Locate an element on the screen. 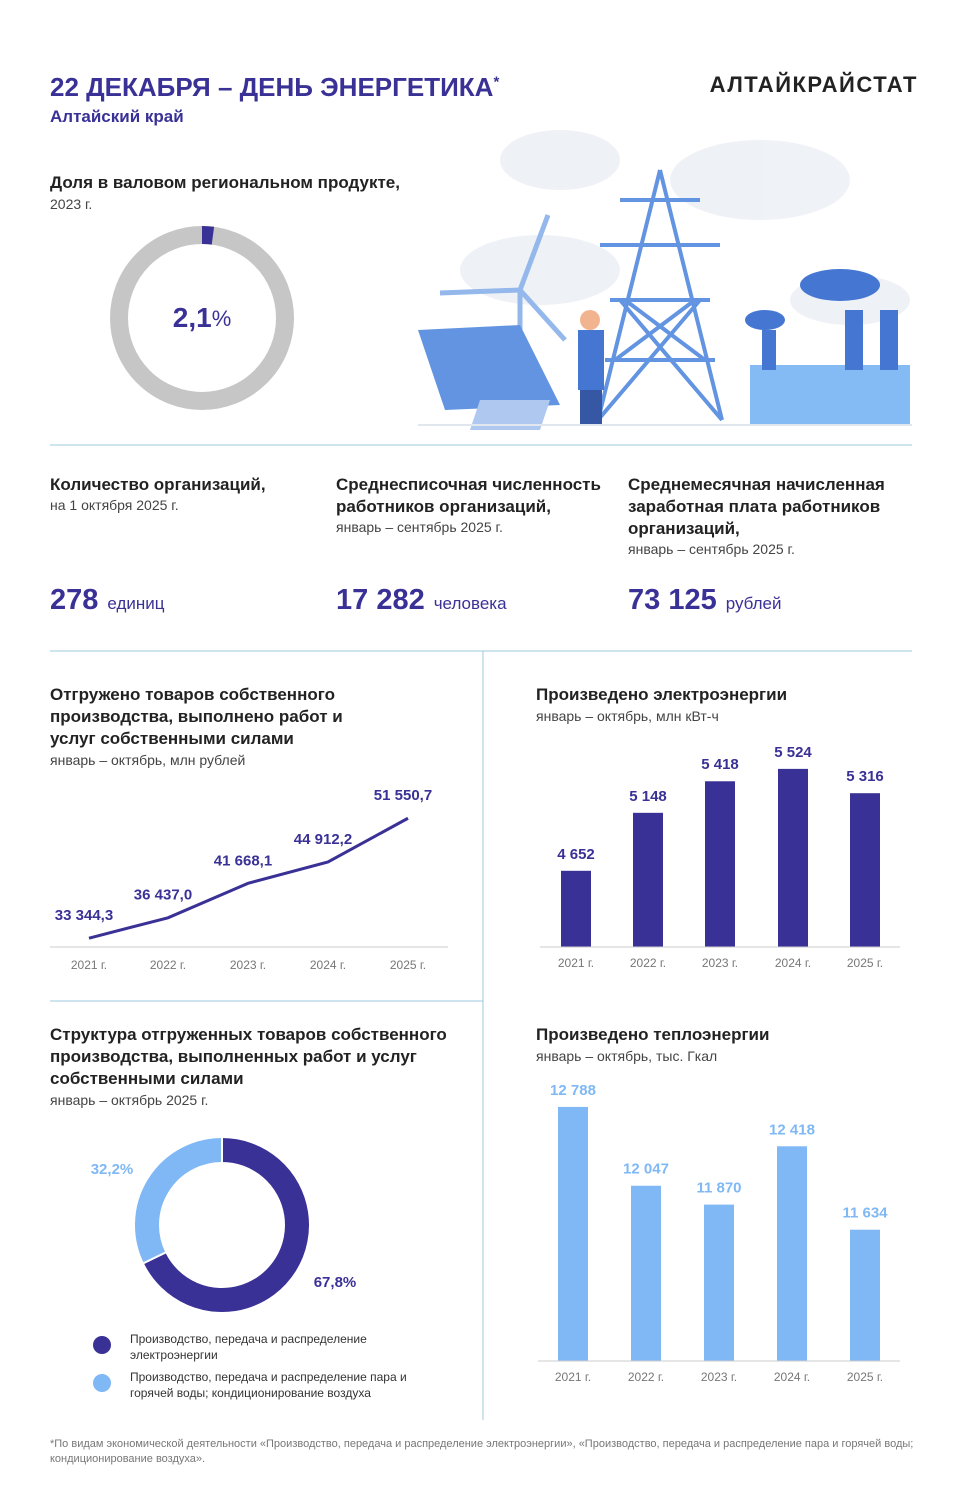  data-label: 41 668,1 is located at coordinates (243, 860).